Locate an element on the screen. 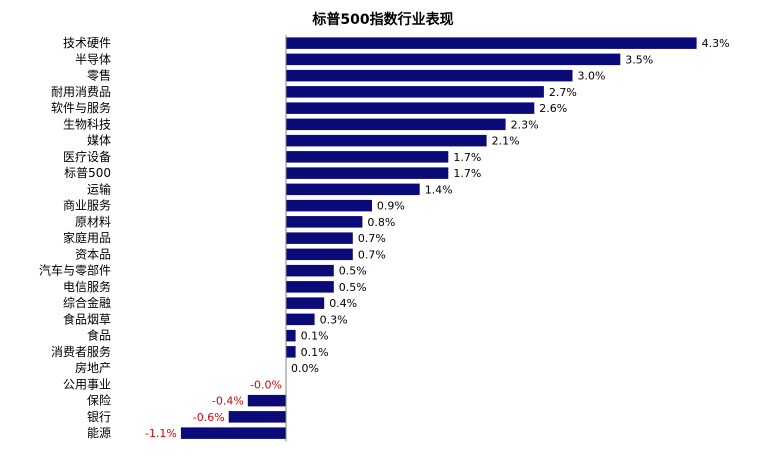 Image resolution: width=767 pixels, height=470 pixels. category-label: 电信服务 is located at coordinates (87, 286).